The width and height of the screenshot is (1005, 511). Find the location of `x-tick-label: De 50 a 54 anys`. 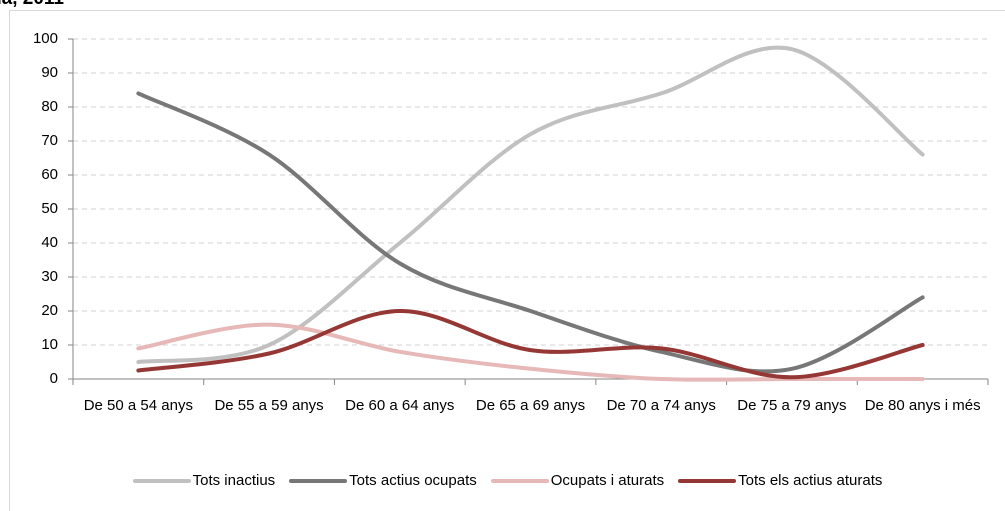

x-tick-label: De 50 a 54 anys is located at coordinates (138, 405).